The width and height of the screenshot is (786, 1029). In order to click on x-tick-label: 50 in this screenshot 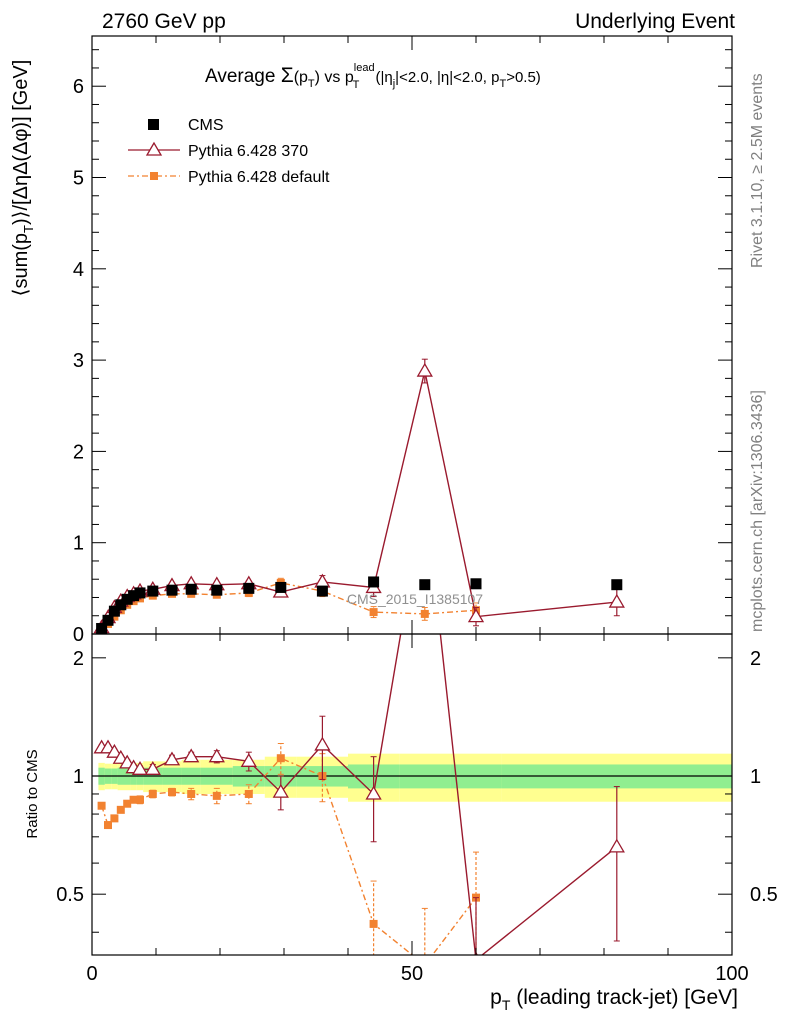, I will do `click(412, 974)`.